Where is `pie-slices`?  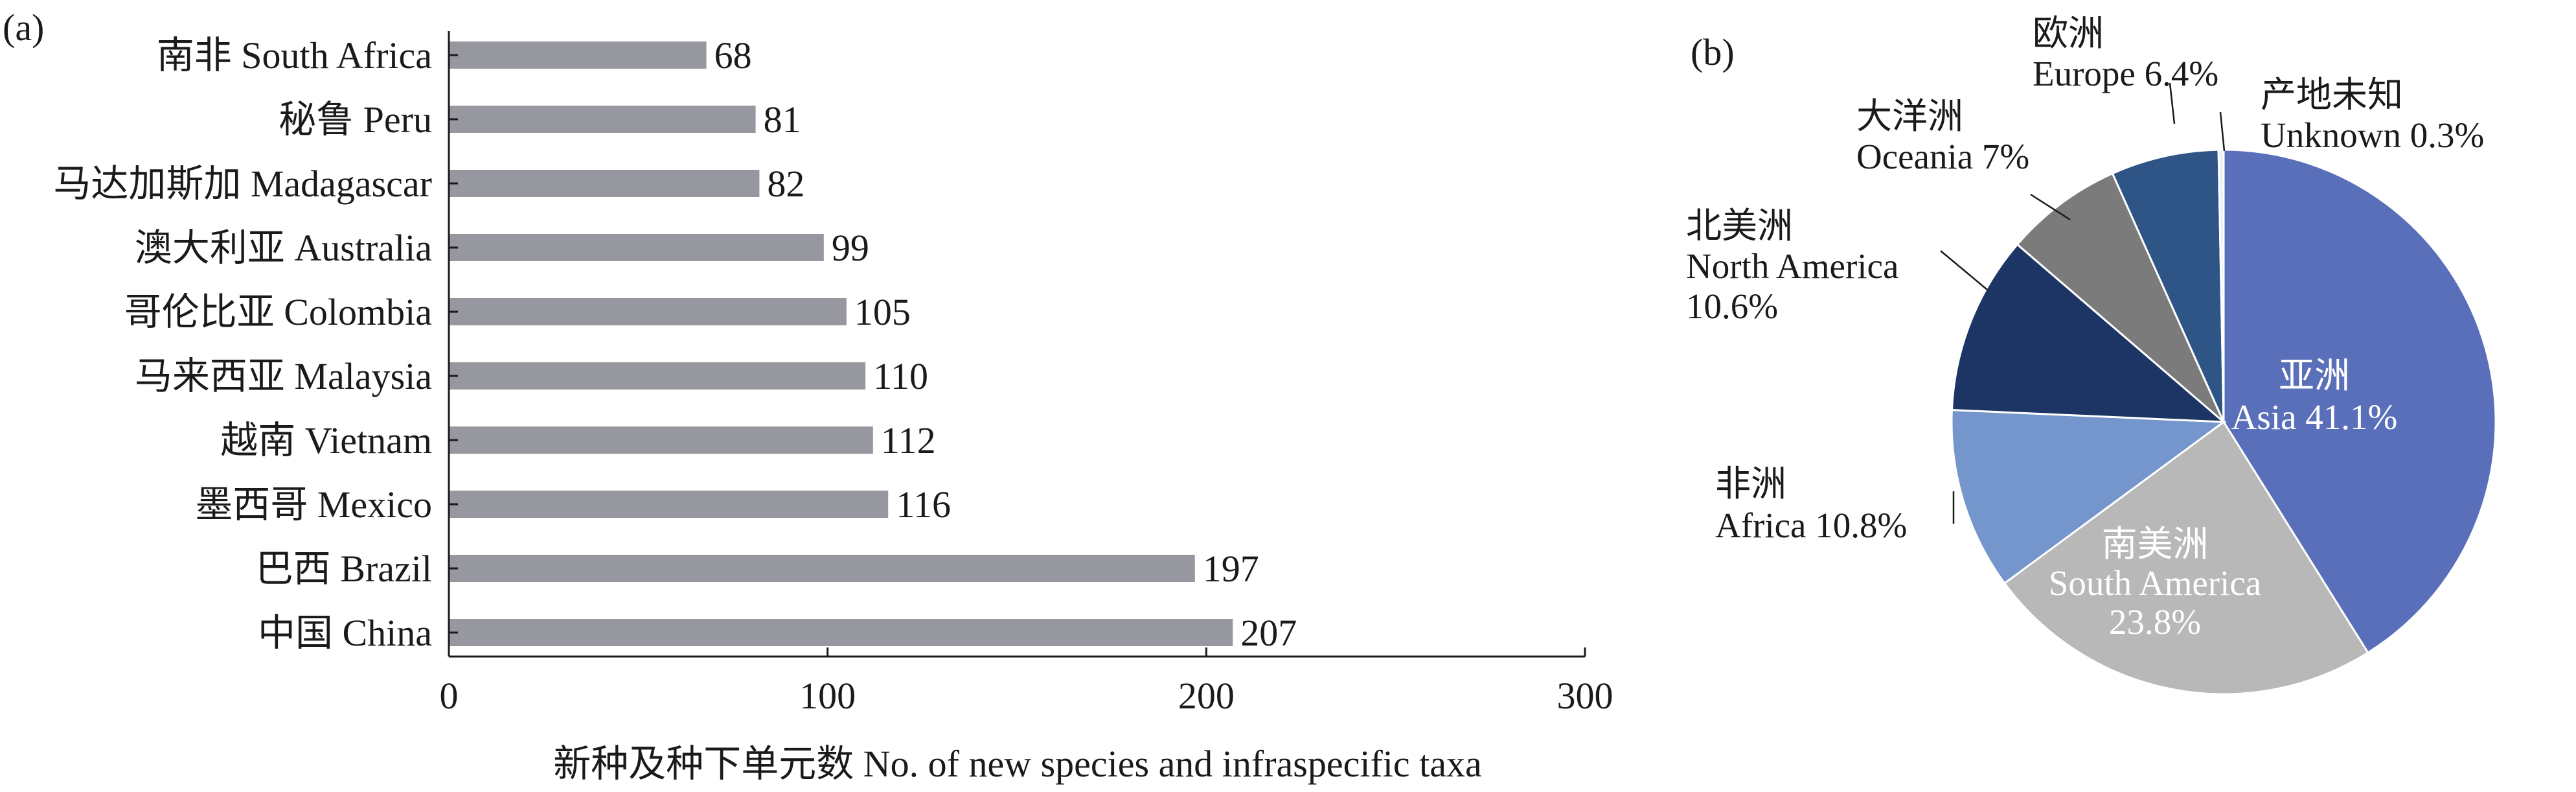 pie-slices is located at coordinates (2223, 421).